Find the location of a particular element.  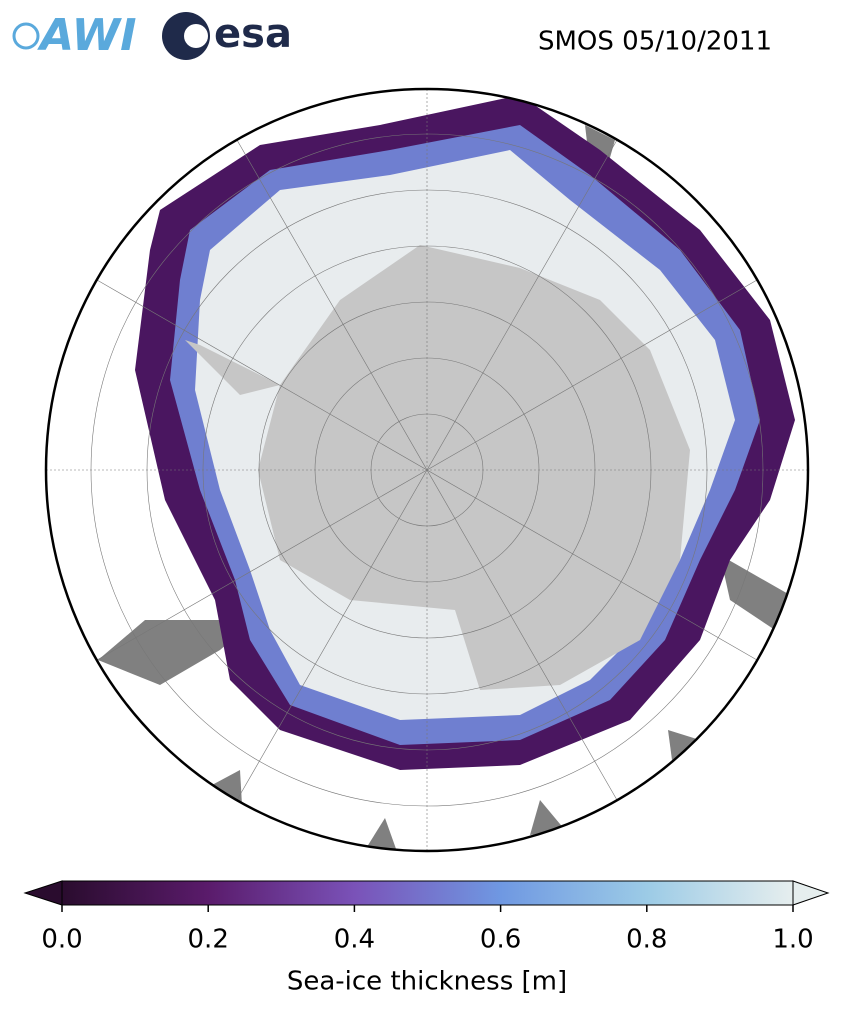

colorbar-tick-label: 0.6 is located at coordinates (500, 940).